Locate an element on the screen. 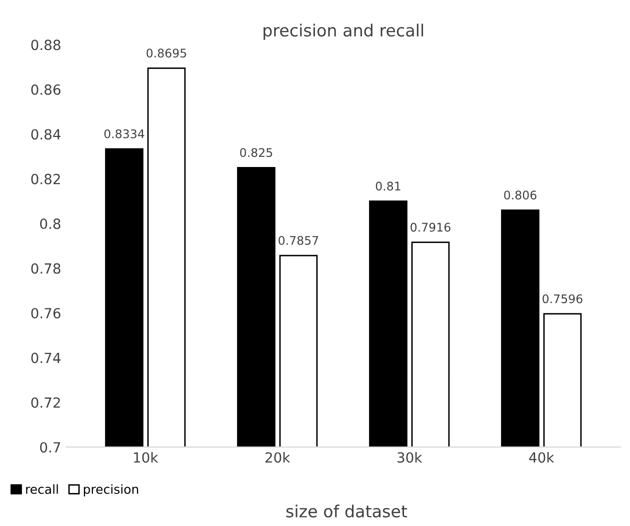 This screenshot has width=630, height=526. legend-label: recall is located at coordinates (42, 489).